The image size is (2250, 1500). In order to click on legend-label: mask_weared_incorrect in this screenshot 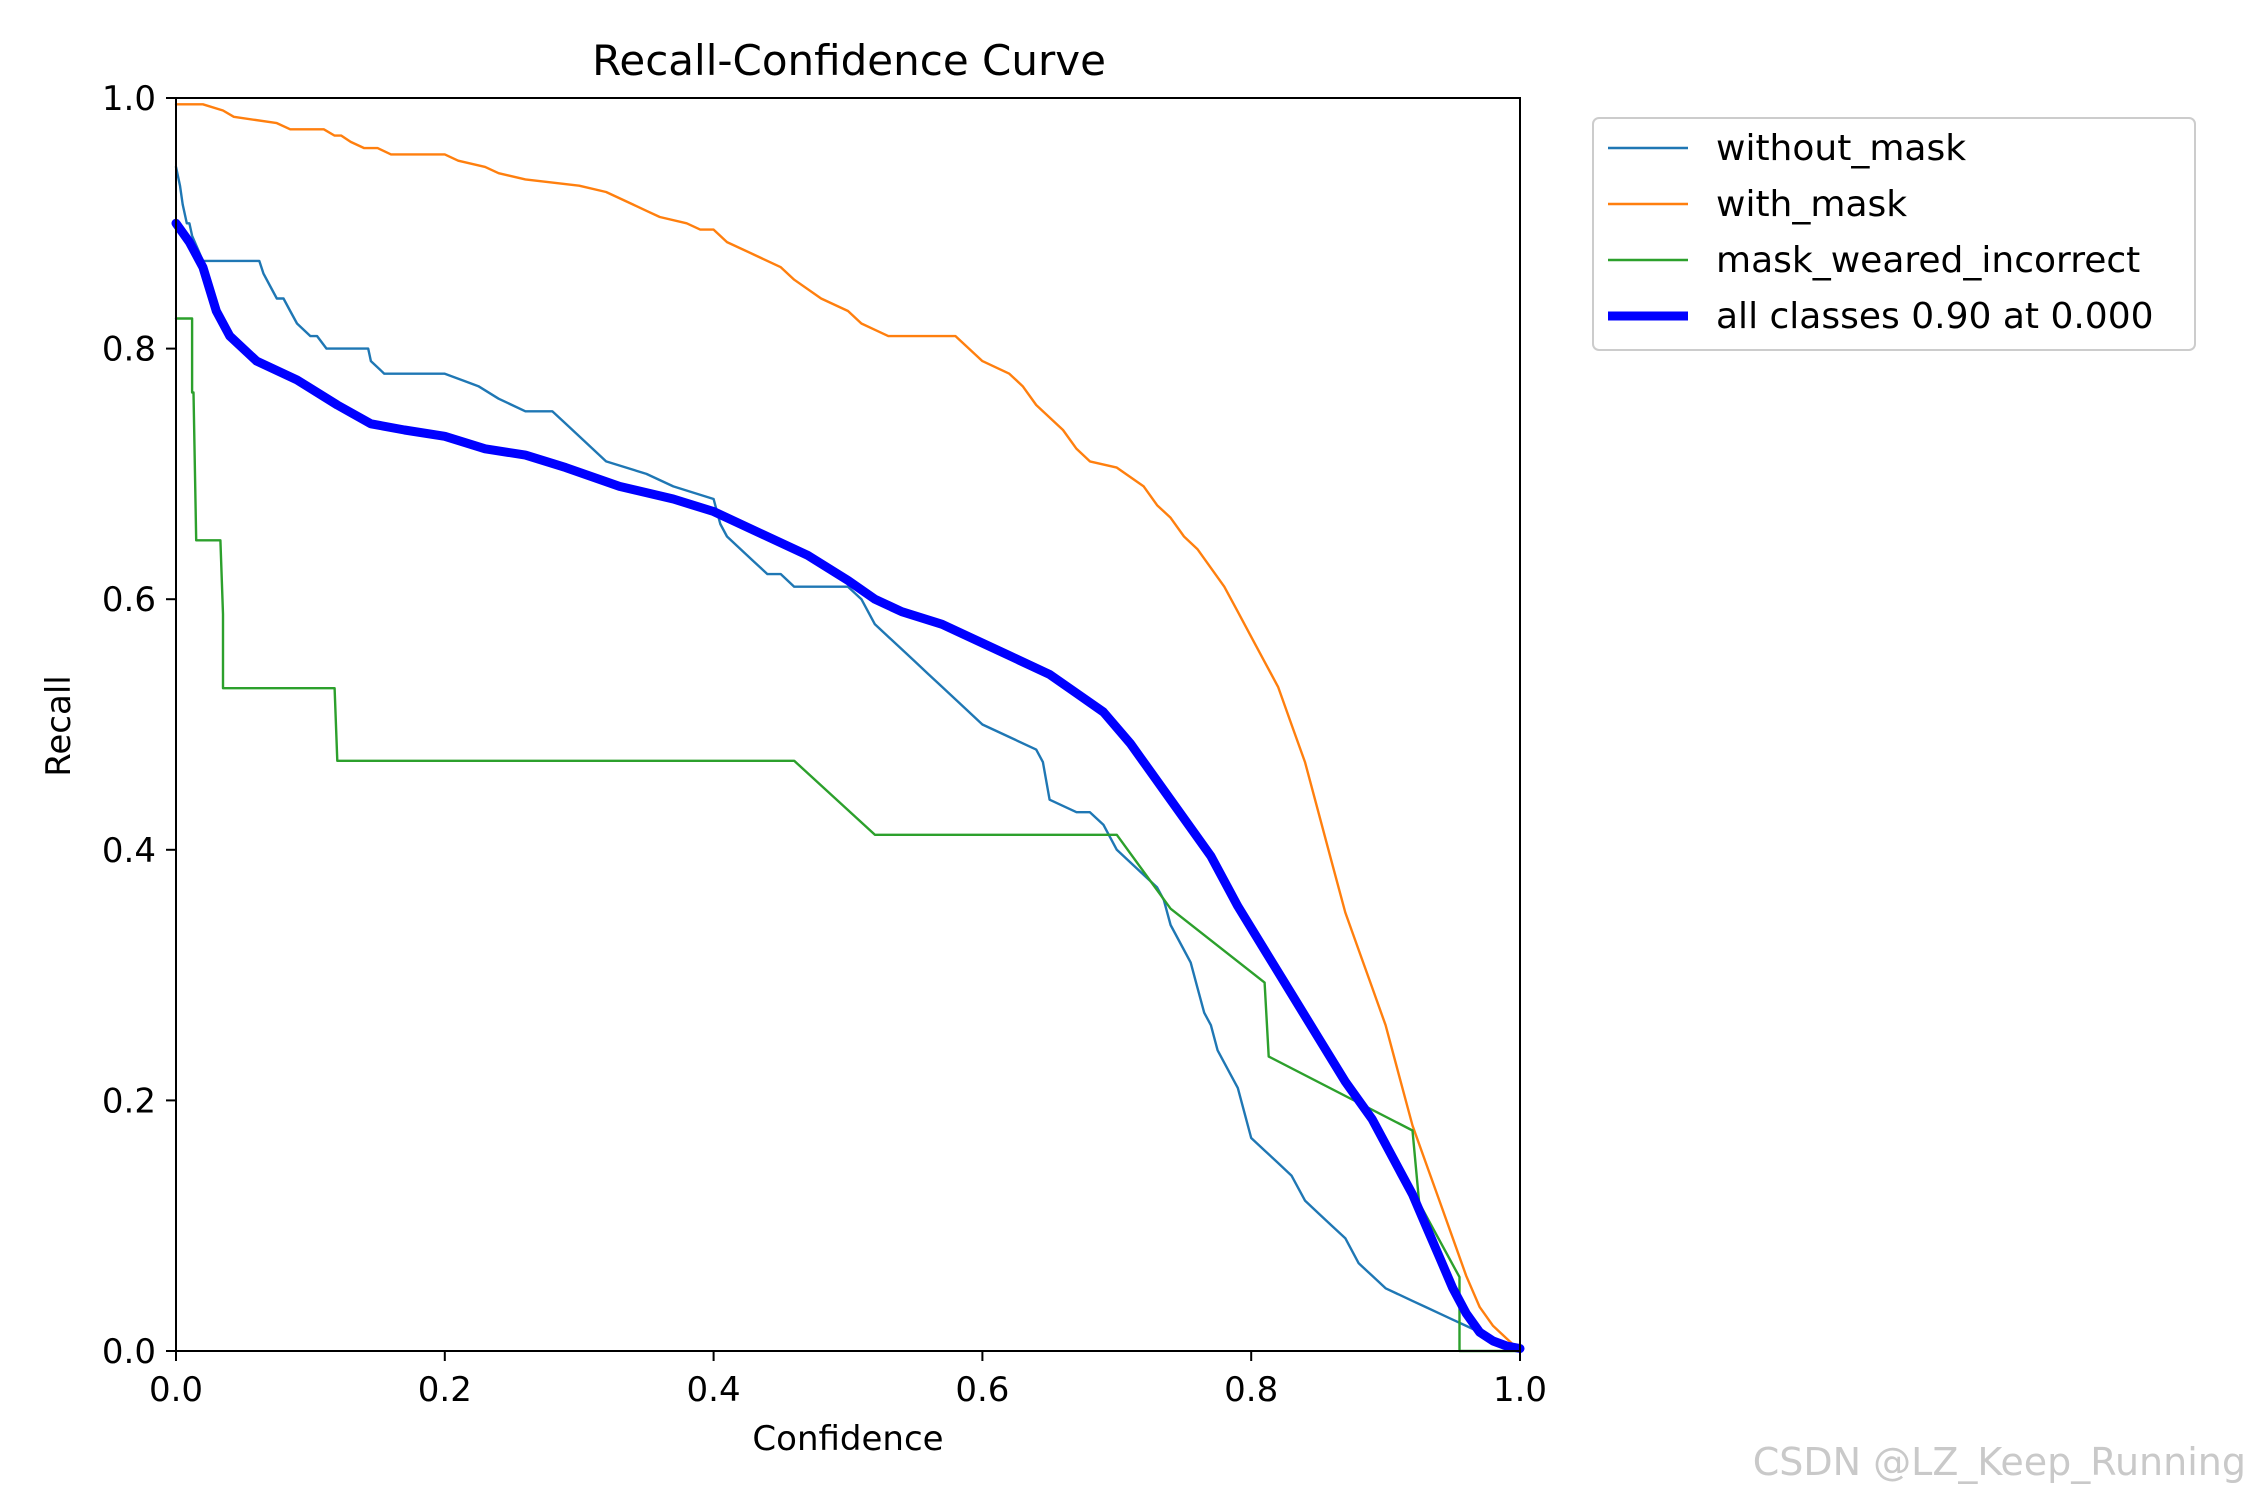, I will do `click(1928, 260)`.